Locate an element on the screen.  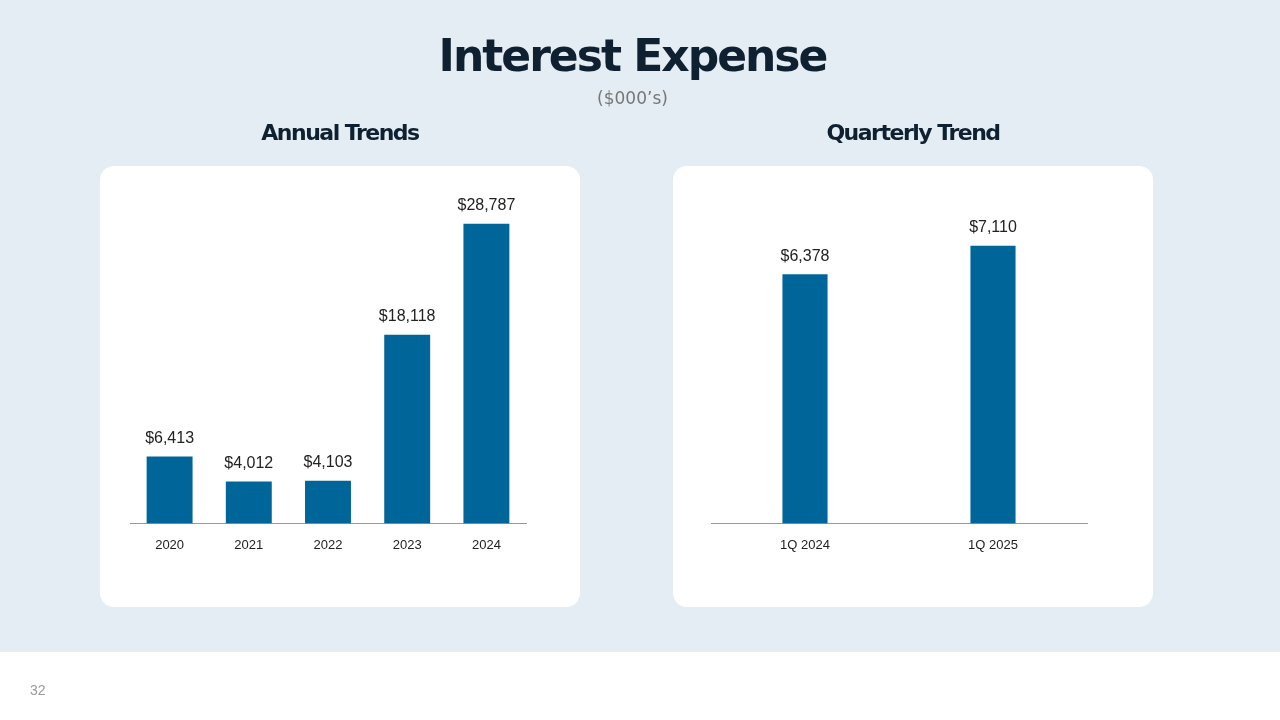
text: 32 is located at coordinates (38, 690).